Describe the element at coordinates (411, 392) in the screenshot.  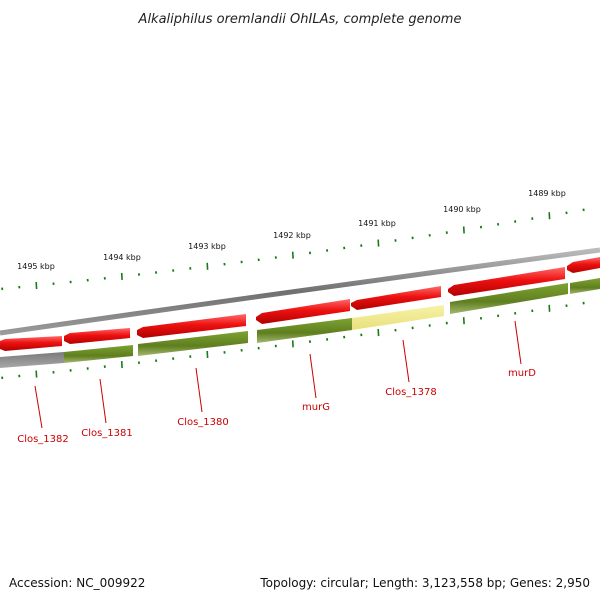
I see `gene-label: Clos_1378` at that location.